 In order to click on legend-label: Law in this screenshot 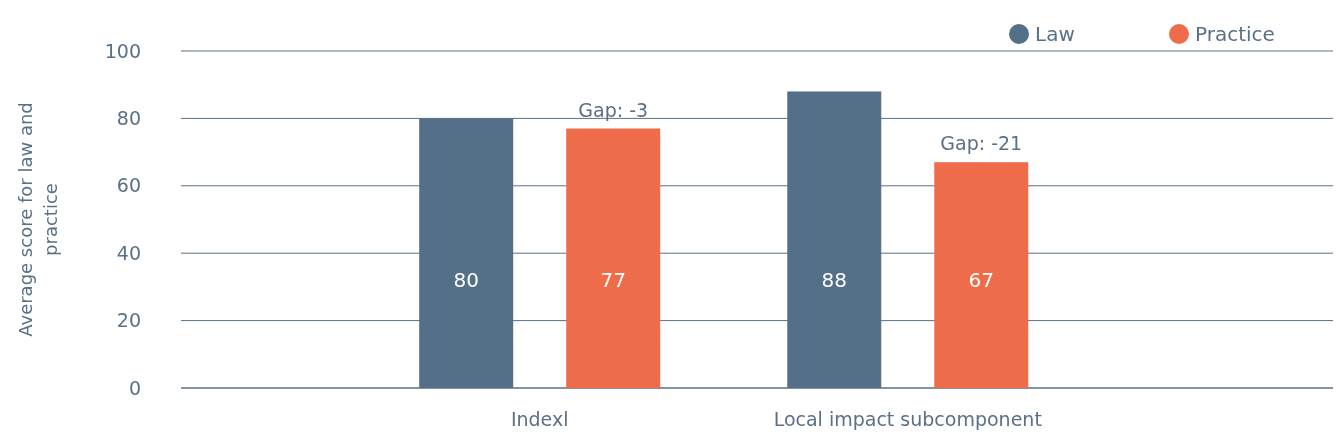, I will do `click(1055, 34)`.